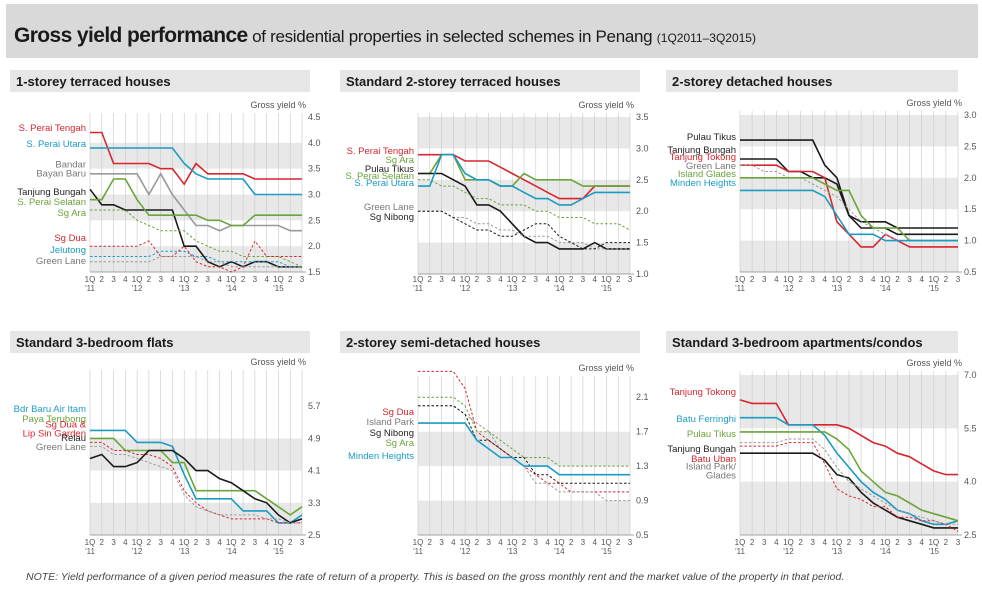 This screenshot has width=982, height=590. Describe the element at coordinates (95, 342) in the screenshot. I see `panel-3-title: Standard 3-bedroom flats` at that location.